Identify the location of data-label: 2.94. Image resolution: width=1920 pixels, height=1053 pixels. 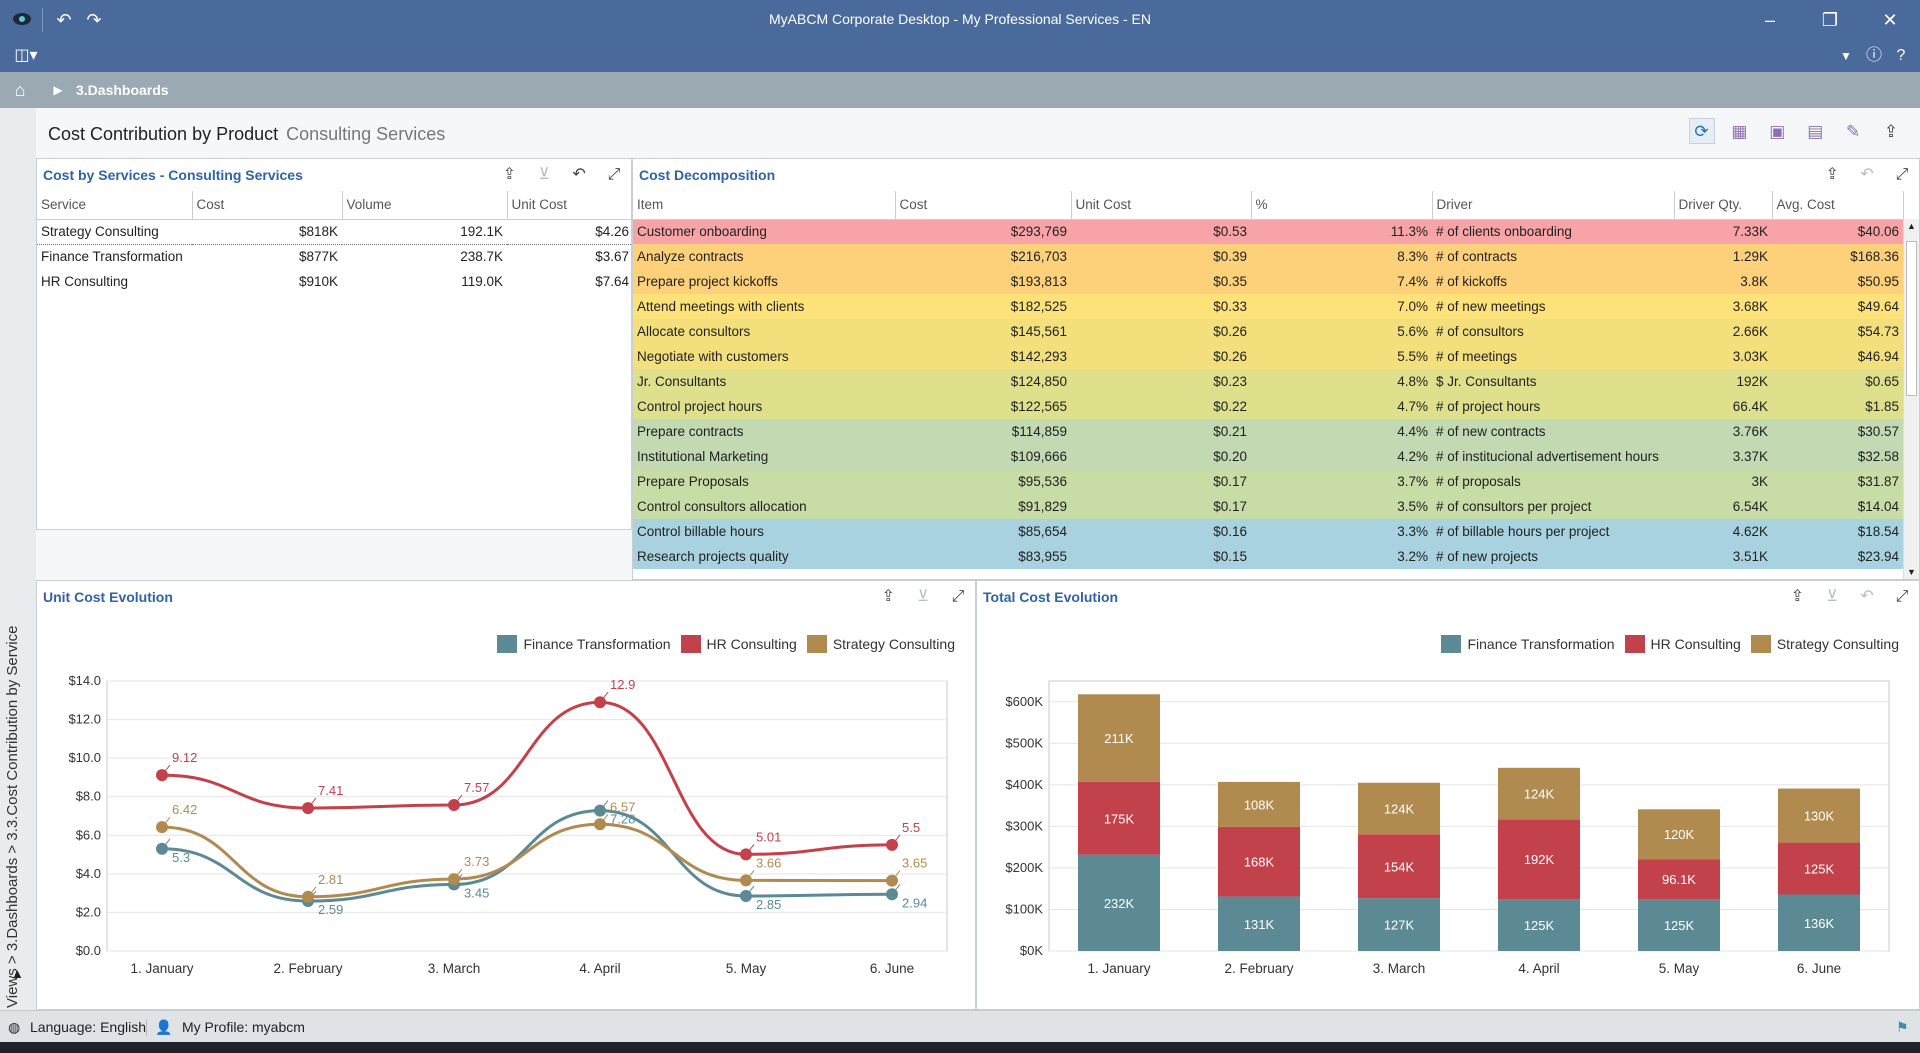
(914, 902).